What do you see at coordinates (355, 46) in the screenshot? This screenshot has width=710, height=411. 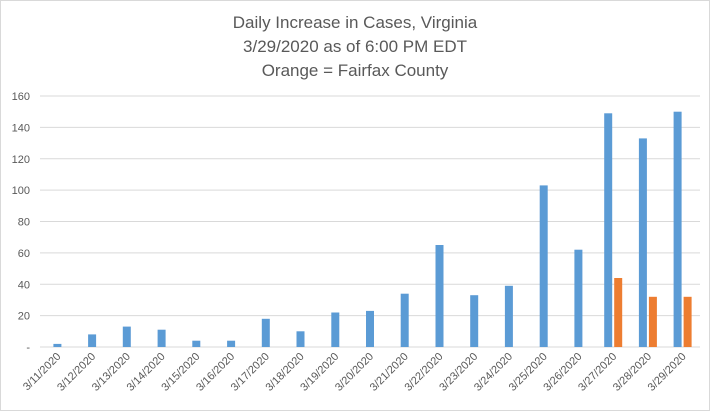 I see `chart-subtitle: 3/29/2020 as of 6:00 PM EDT` at bounding box center [355, 46].